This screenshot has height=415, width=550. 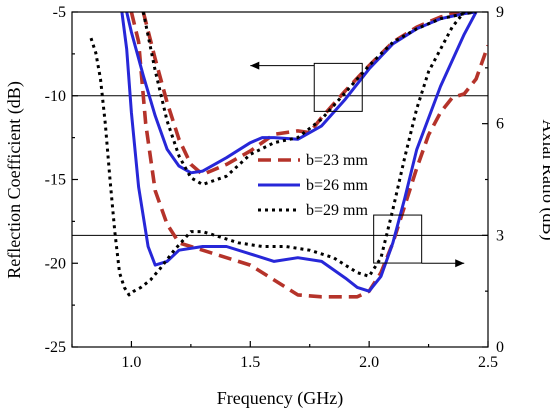 I want to click on legend-label-b-26-mm: b=26 mm, so click(x=337, y=185).